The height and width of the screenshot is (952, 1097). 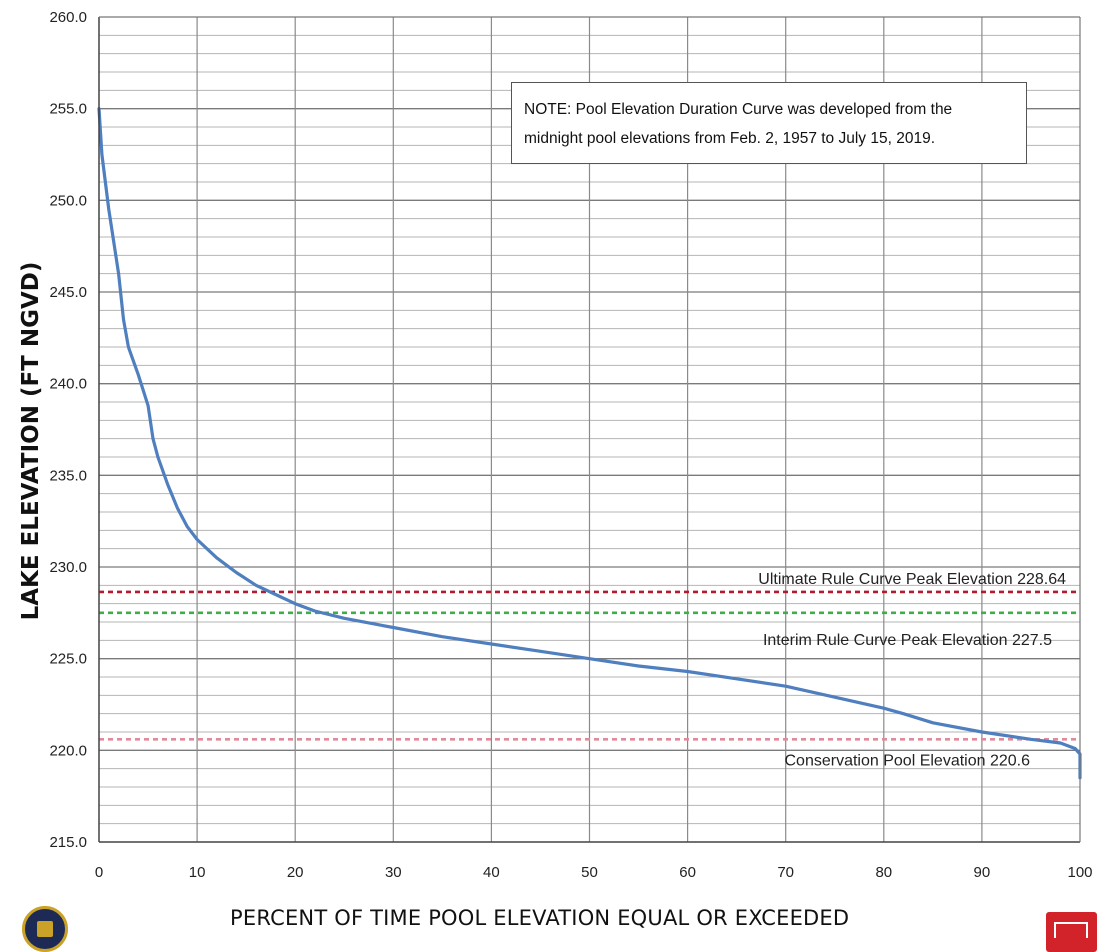 I want to click on y-tick-label: 230.0, so click(x=68, y=567).